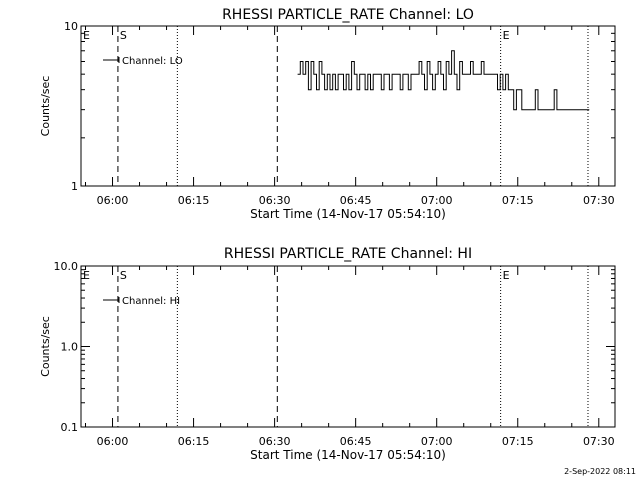 This screenshot has height=480, width=640. What do you see at coordinates (443, 80) in the screenshot?
I see `series-line` at bounding box center [443, 80].